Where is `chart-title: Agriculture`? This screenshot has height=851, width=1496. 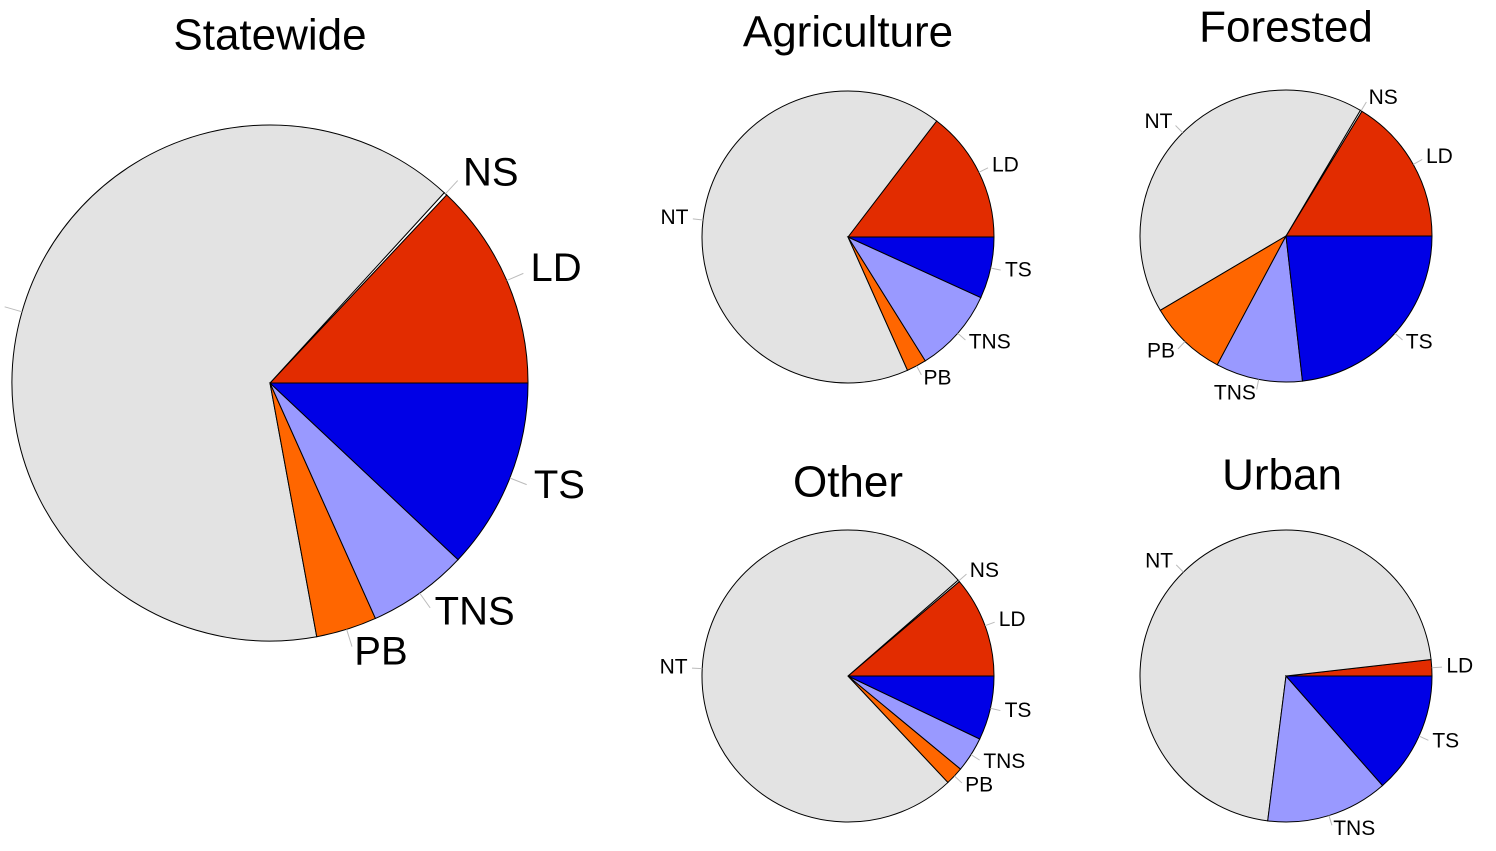 chart-title: Agriculture is located at coordinates (848, 32).